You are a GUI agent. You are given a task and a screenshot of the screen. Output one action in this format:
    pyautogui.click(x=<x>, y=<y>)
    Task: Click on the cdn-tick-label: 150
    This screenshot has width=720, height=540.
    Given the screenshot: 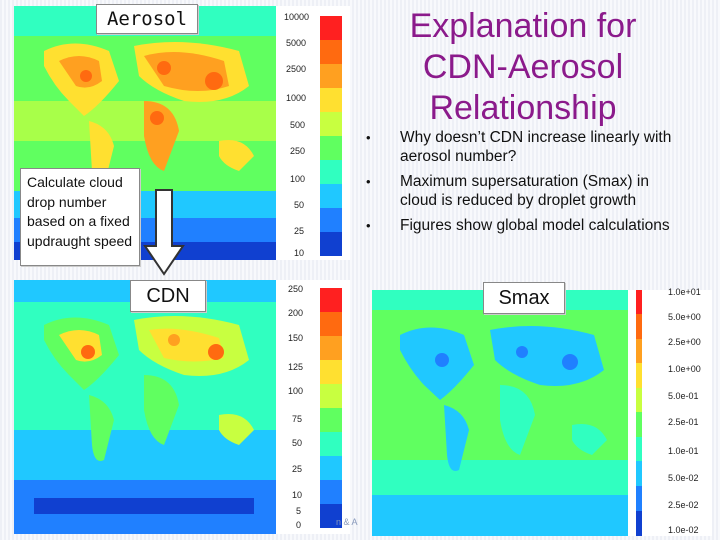 What is the action you would take?
    pyautogui.click(x=296, y=338)
    